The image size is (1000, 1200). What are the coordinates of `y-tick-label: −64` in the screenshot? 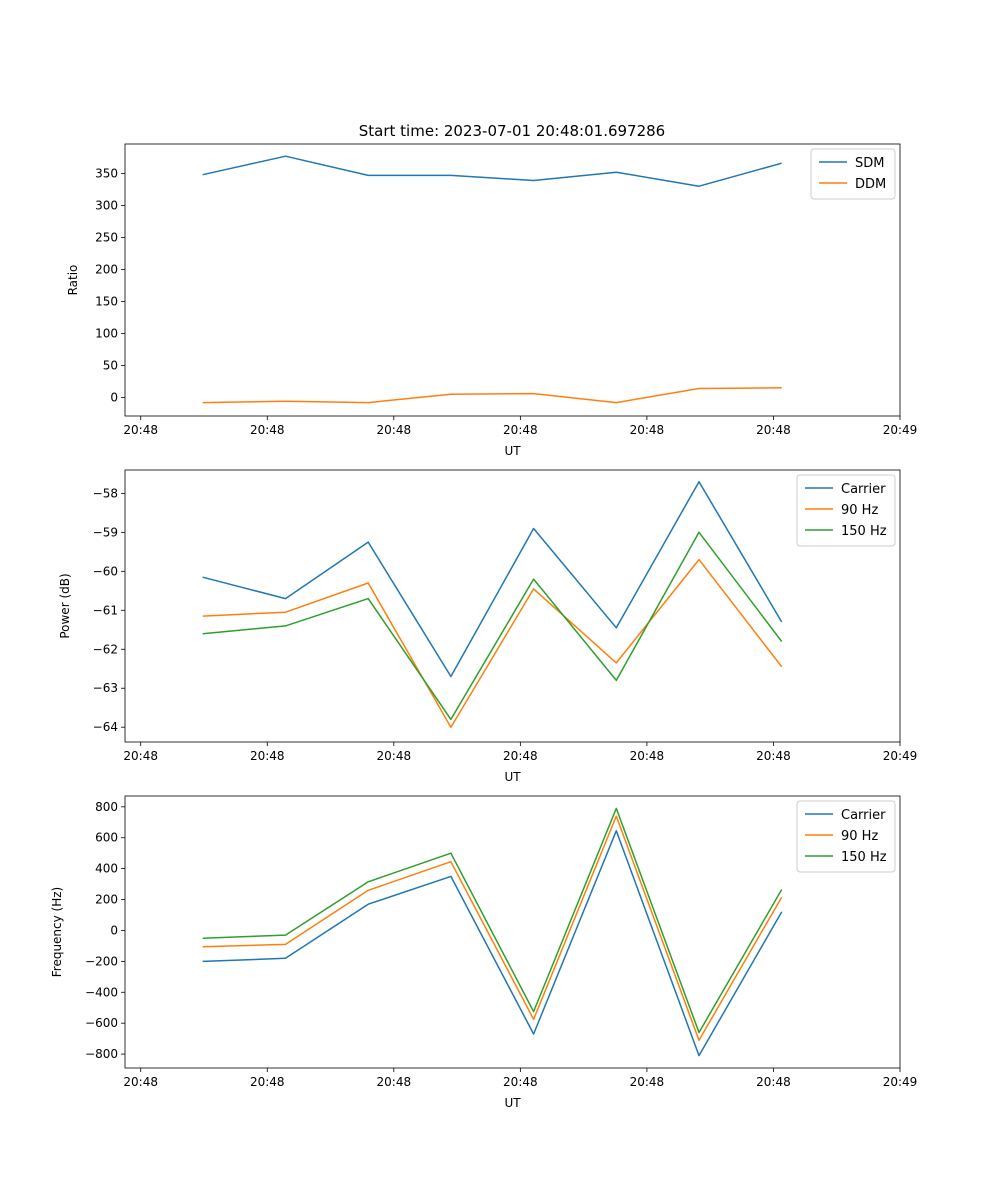 It's located at (105, 727).